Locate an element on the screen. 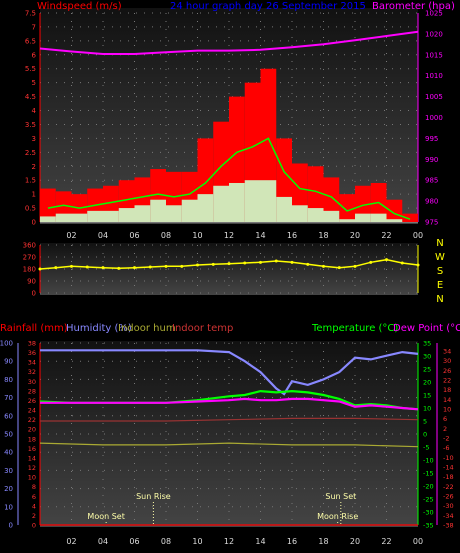 The height and width of the screenshot is (553, 460). rainfall-y-tick-label: 2 is located at coordinates (34, 516).